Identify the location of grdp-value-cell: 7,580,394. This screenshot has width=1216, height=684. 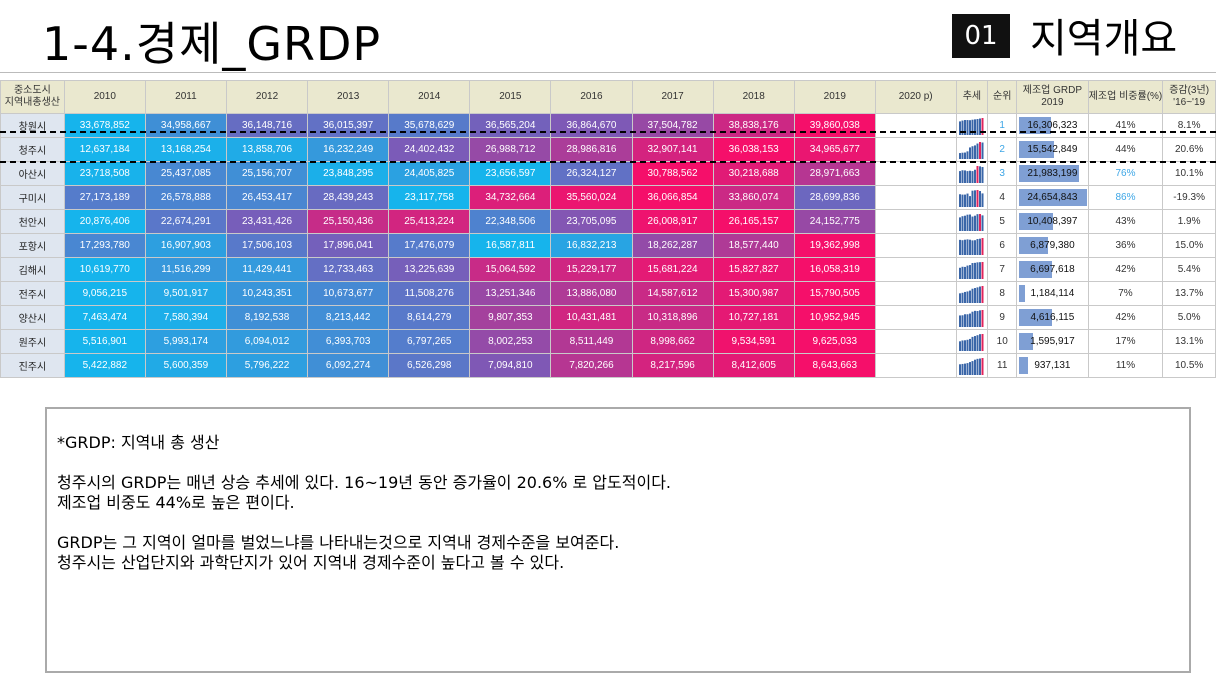
(185, 317).